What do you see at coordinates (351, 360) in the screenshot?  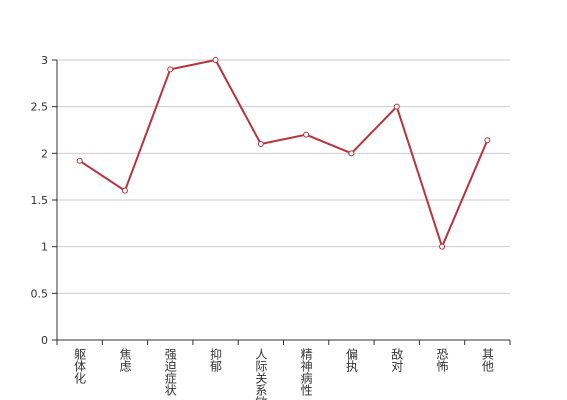 I see `x-tick-label: 偏执` at bounding box center [351, 360].